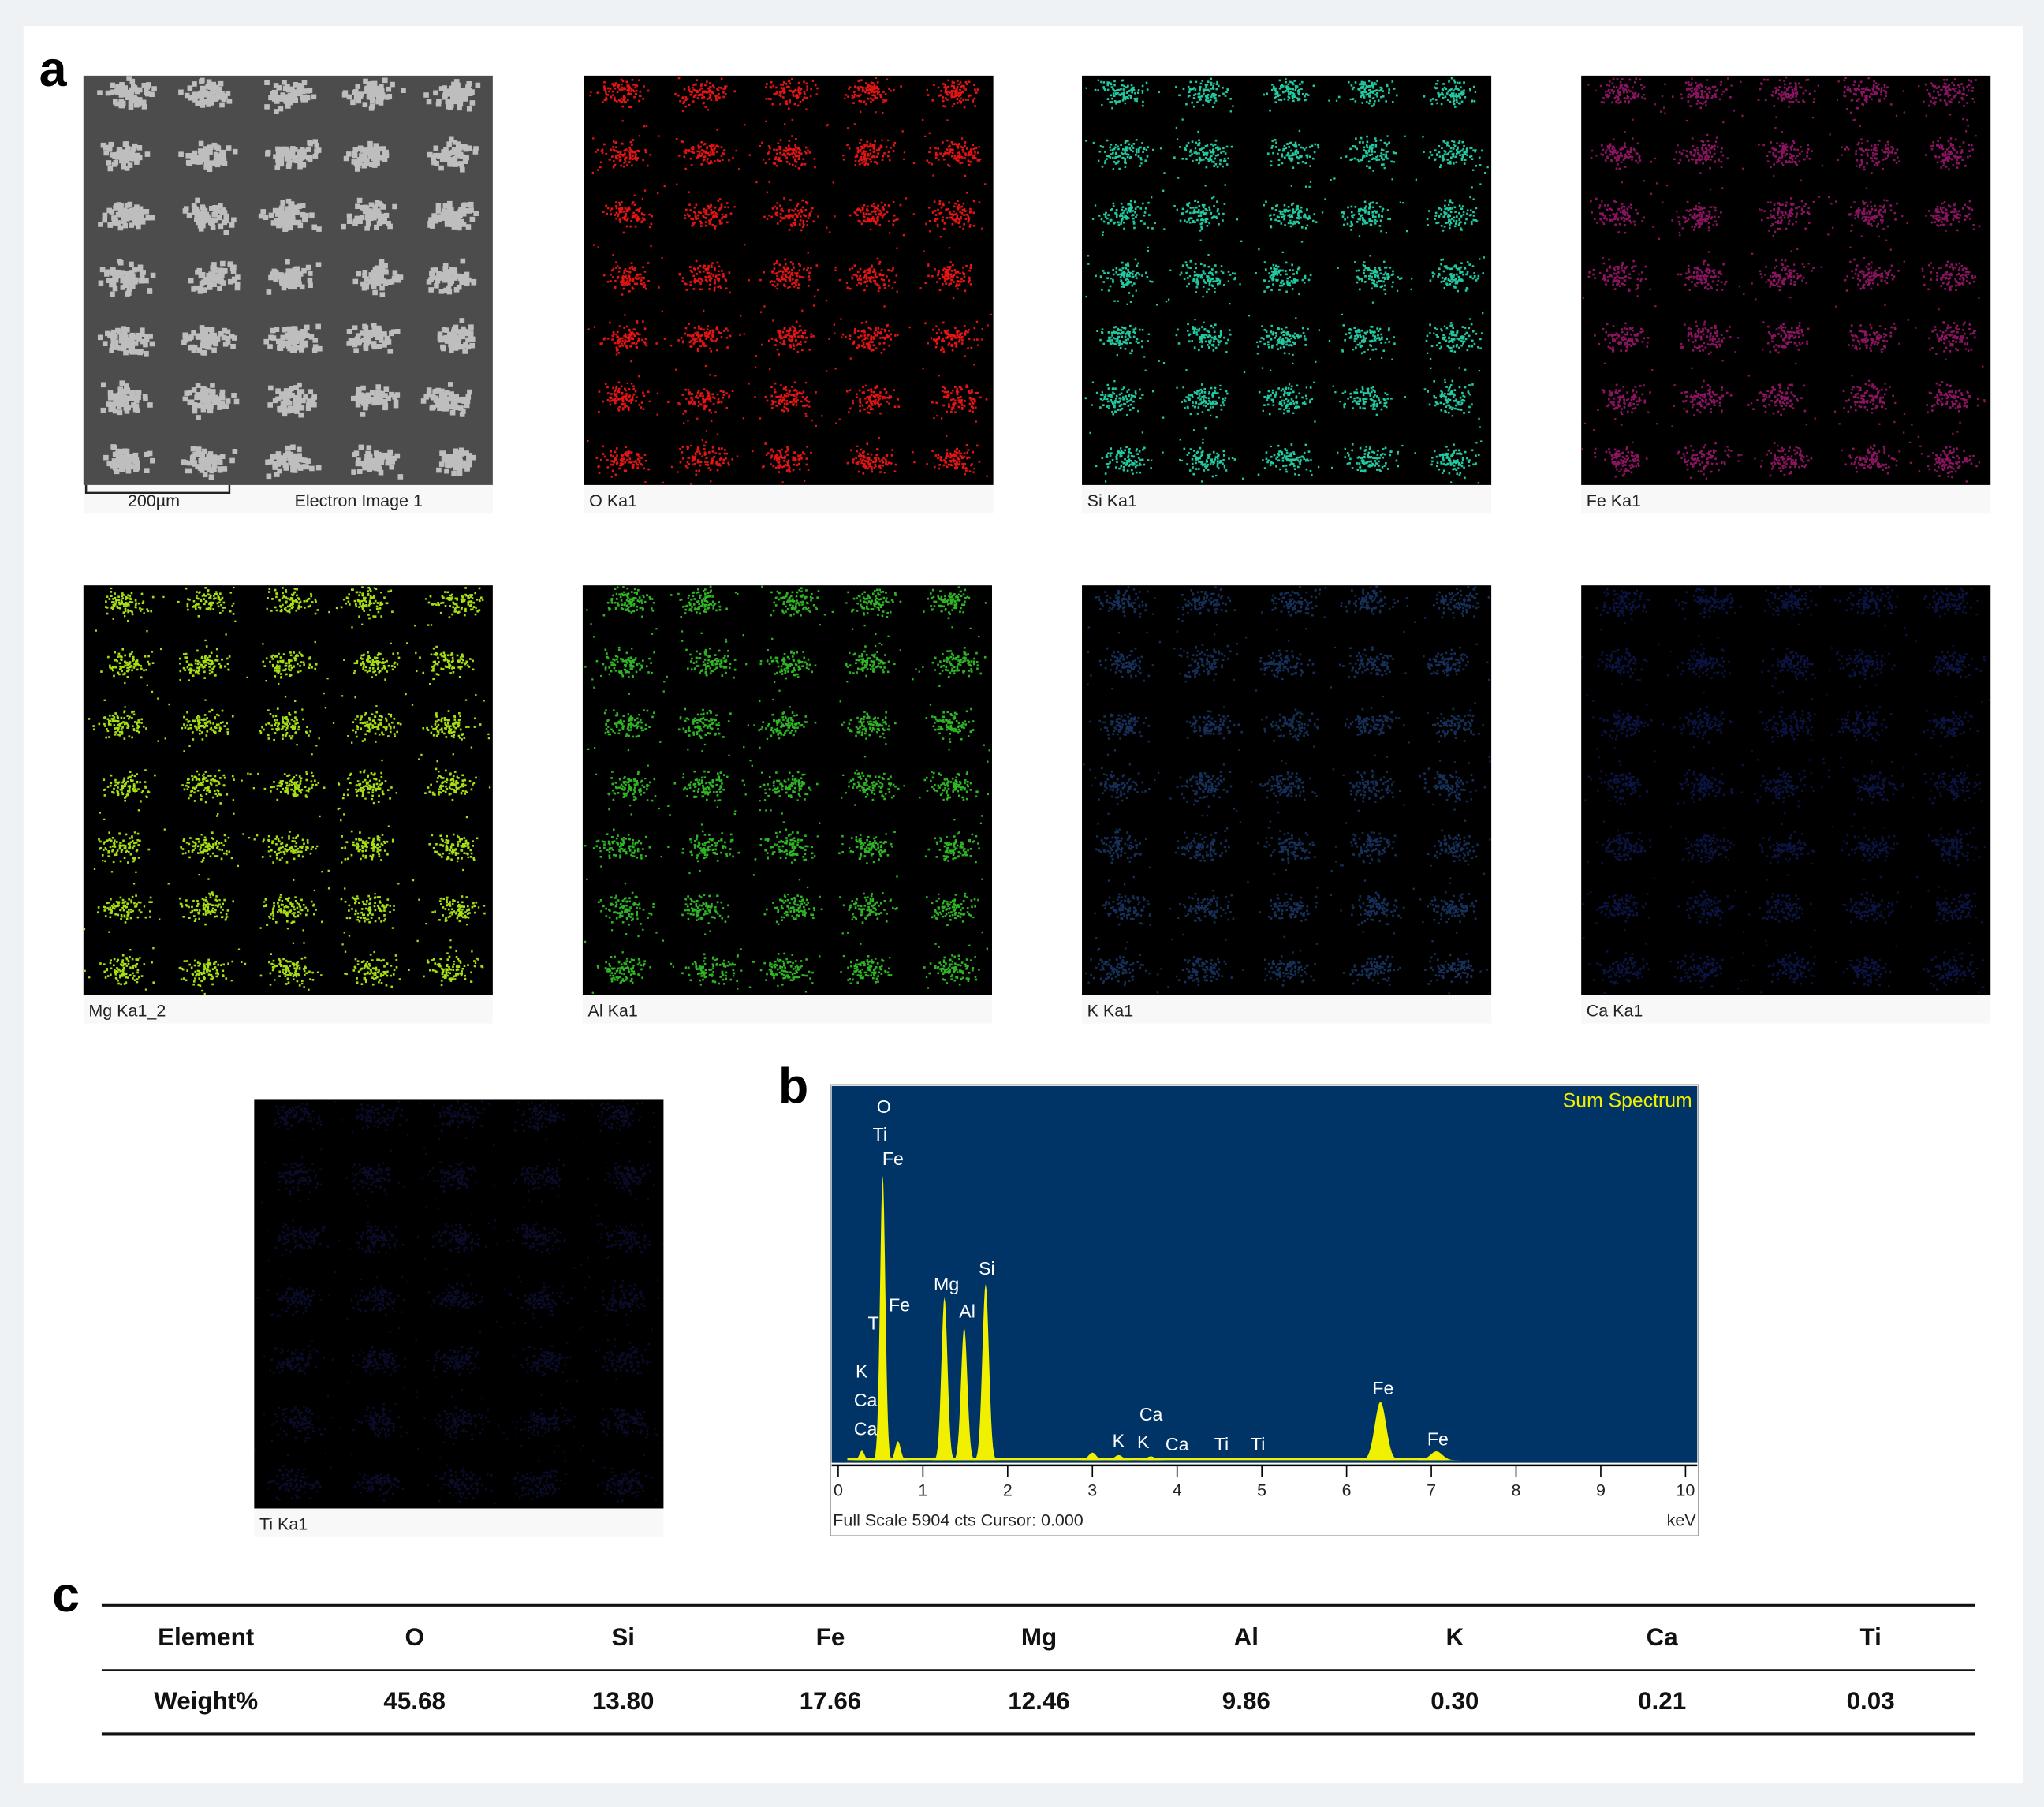 The height and width of the screenshot is (1807, 2044). What do you see at coordinates (613, 1010) in the screenshot?
I see `map-label: Al Ka1` at bounding box center [613, 1010].